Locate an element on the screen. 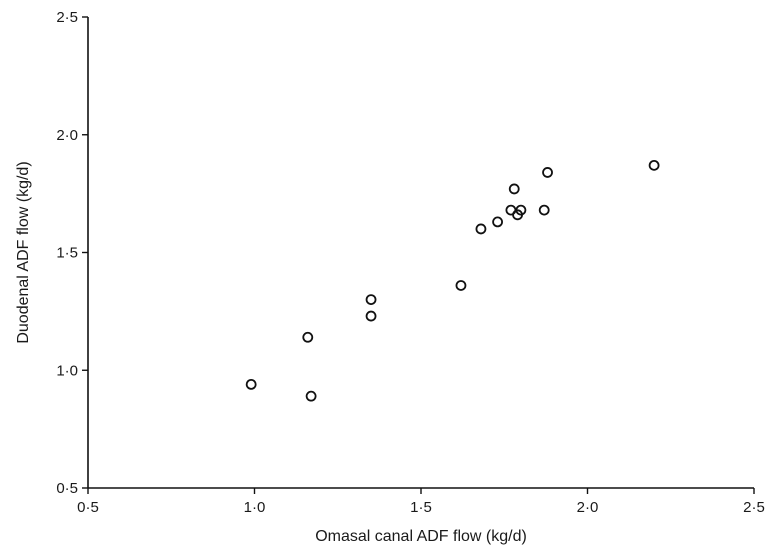  y-axis-ticks: 0·5 1·0 1·5 2·0 2·5 is located at coordinates (72, 253).